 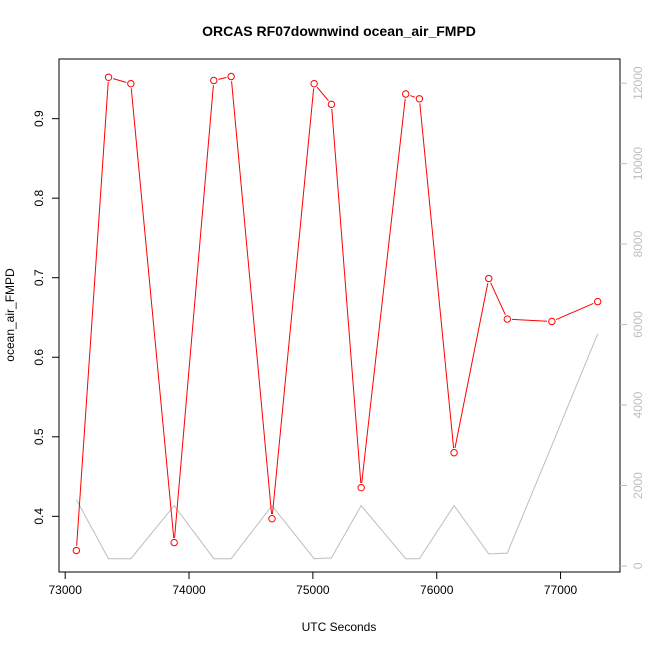 What do you see at coordinates (638, 485) in the screenshot?
I see `y2-tick-label: 2000` at bounding box center [638, 485].